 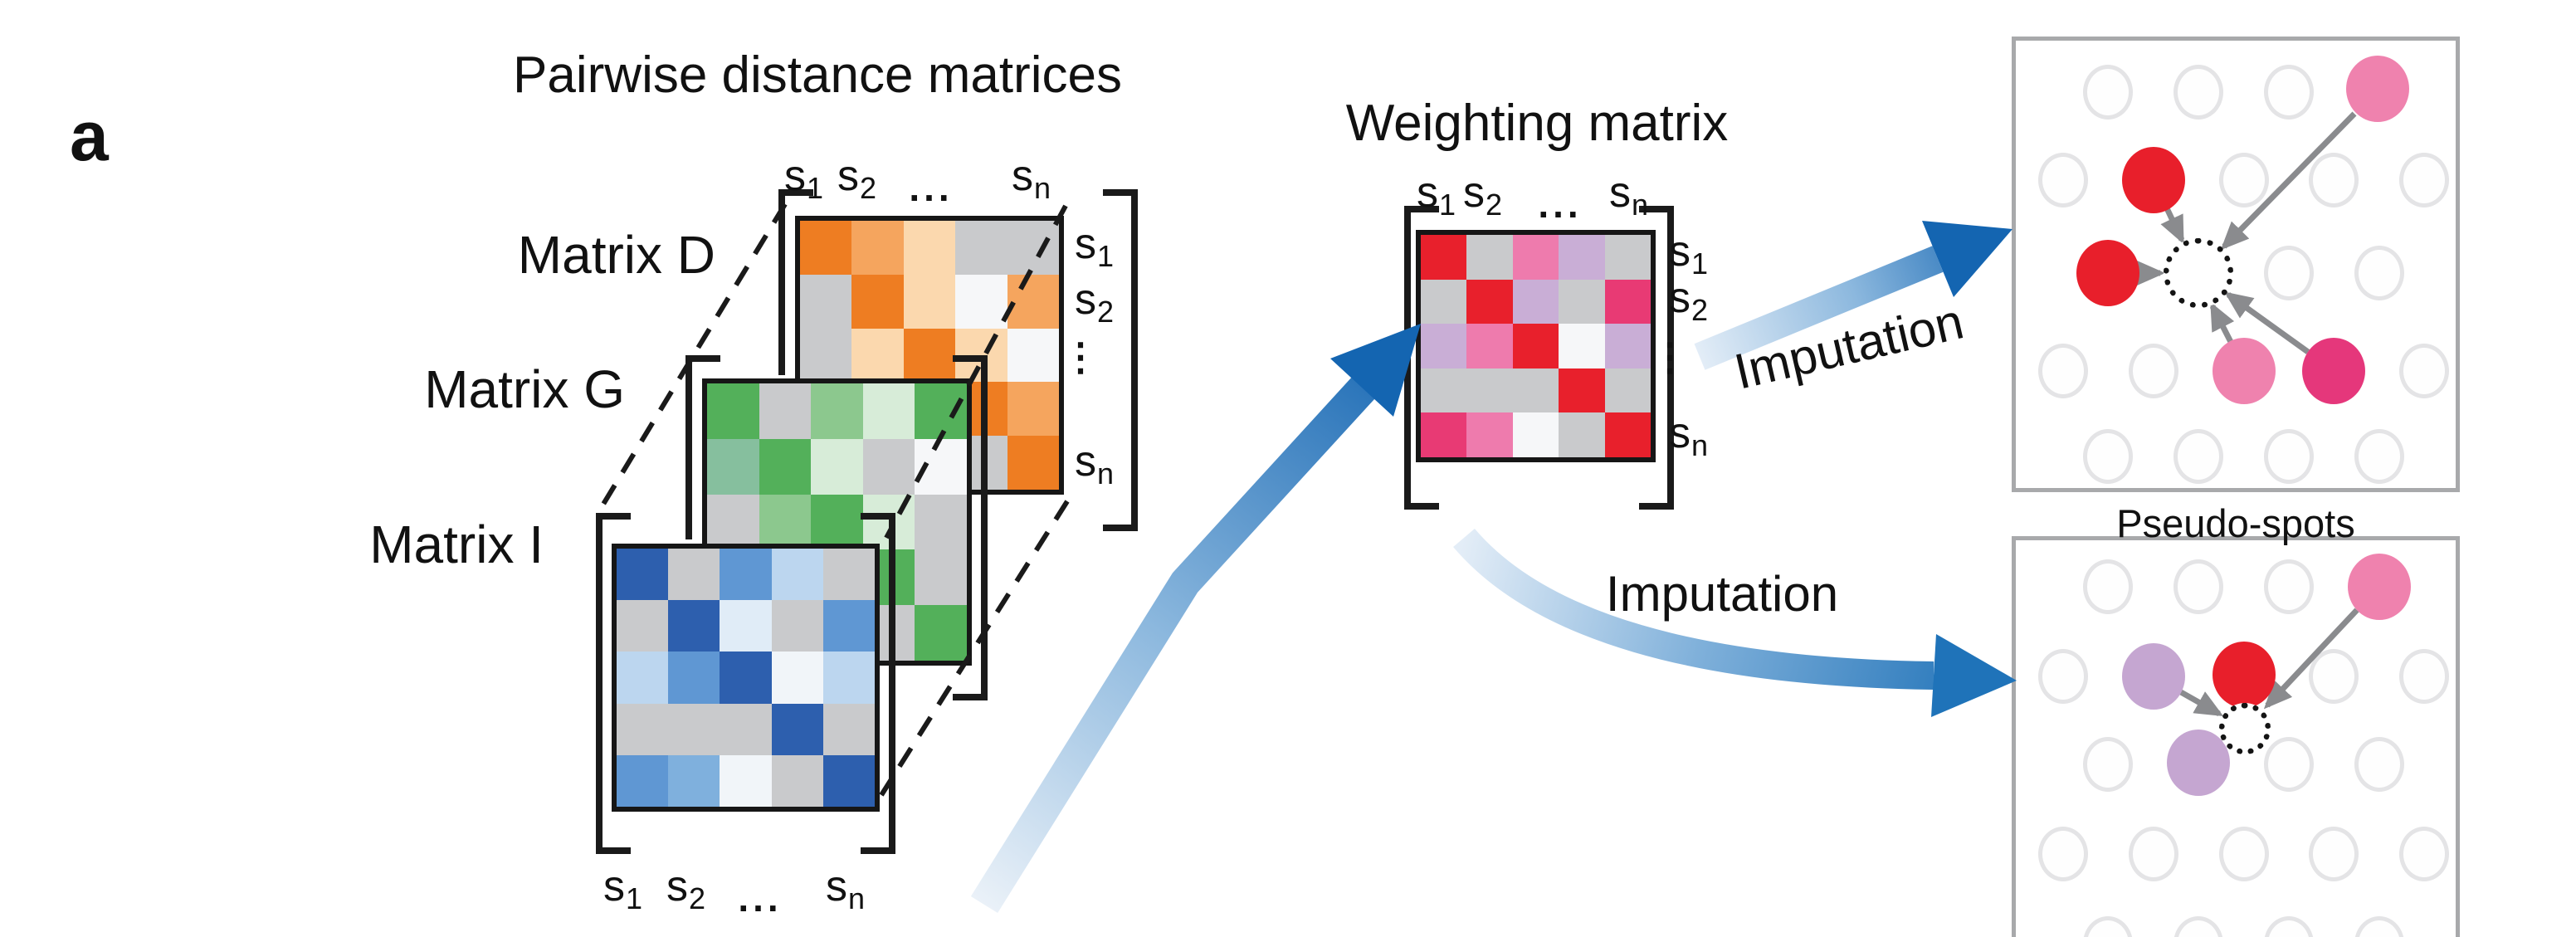 What do you see at coordinates (525, 389) in the screenshot?
I see `matrix-g-label: Matrix G` at bounding box center [525, 389].